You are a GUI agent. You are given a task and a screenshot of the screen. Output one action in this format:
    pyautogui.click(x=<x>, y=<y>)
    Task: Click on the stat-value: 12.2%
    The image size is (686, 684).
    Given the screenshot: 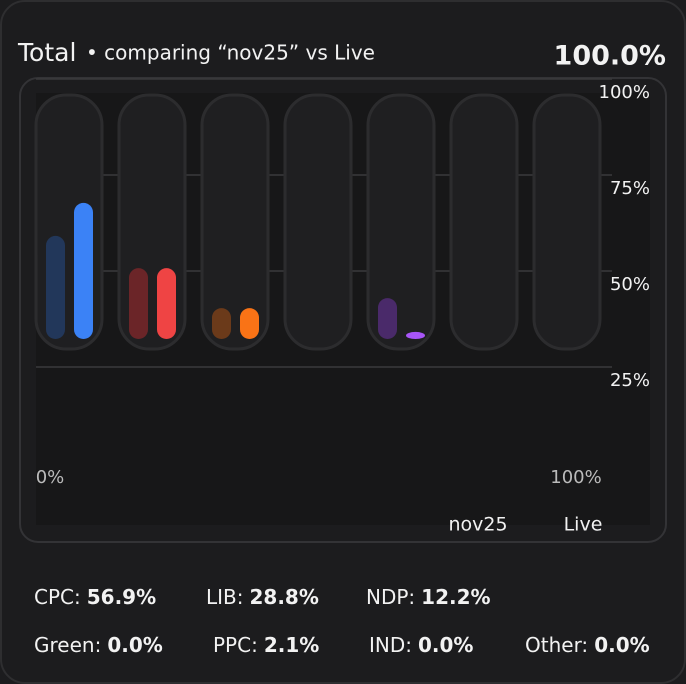 What is the action you would take?
    pyautogui.click(x=455, y=597)
    